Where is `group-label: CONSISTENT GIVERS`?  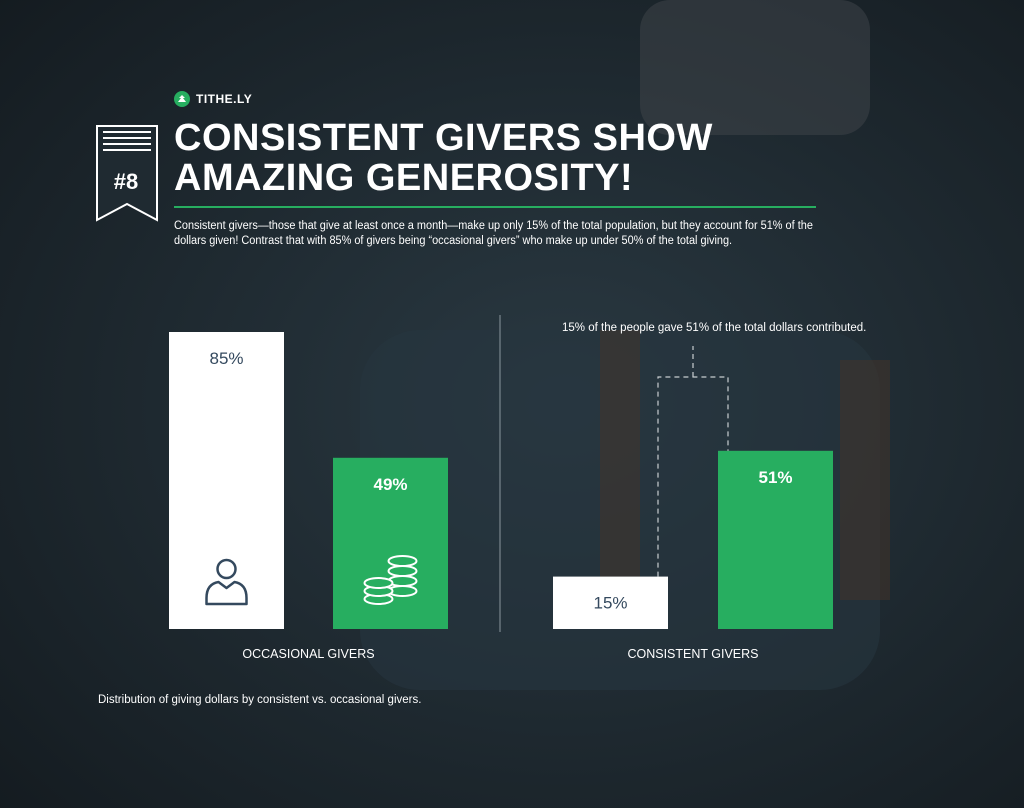
group-label: CONSISTENT GIVERS is located at coordinates (692, 654).